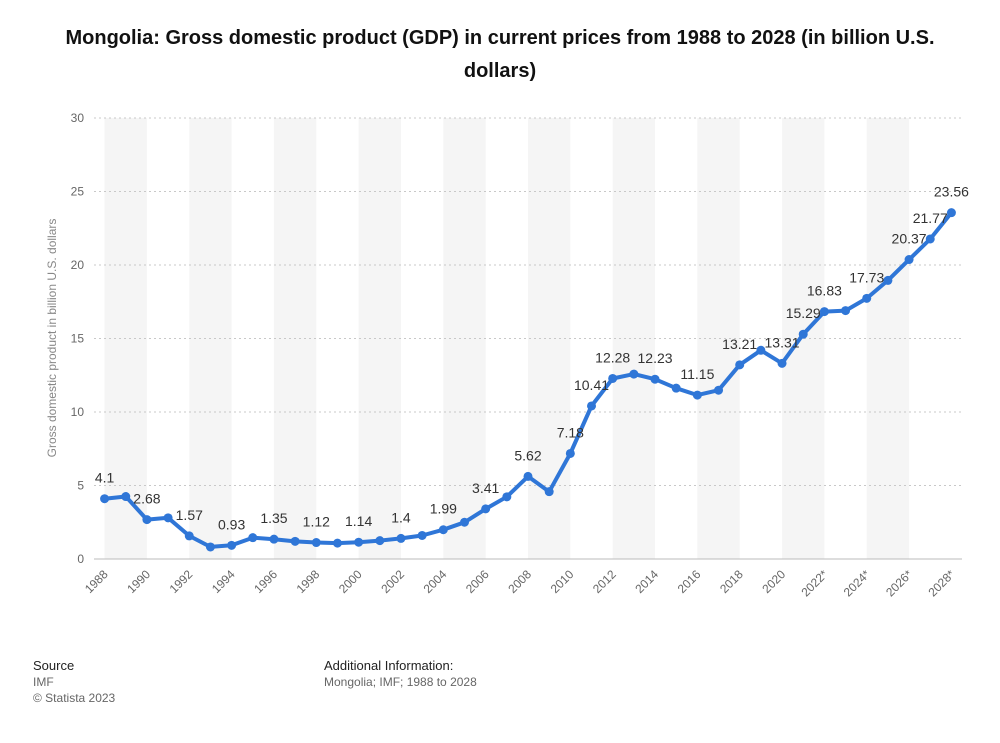 The height and width of the screenshot is (743, 1000). I want to click on column-band, so click(888, 338).